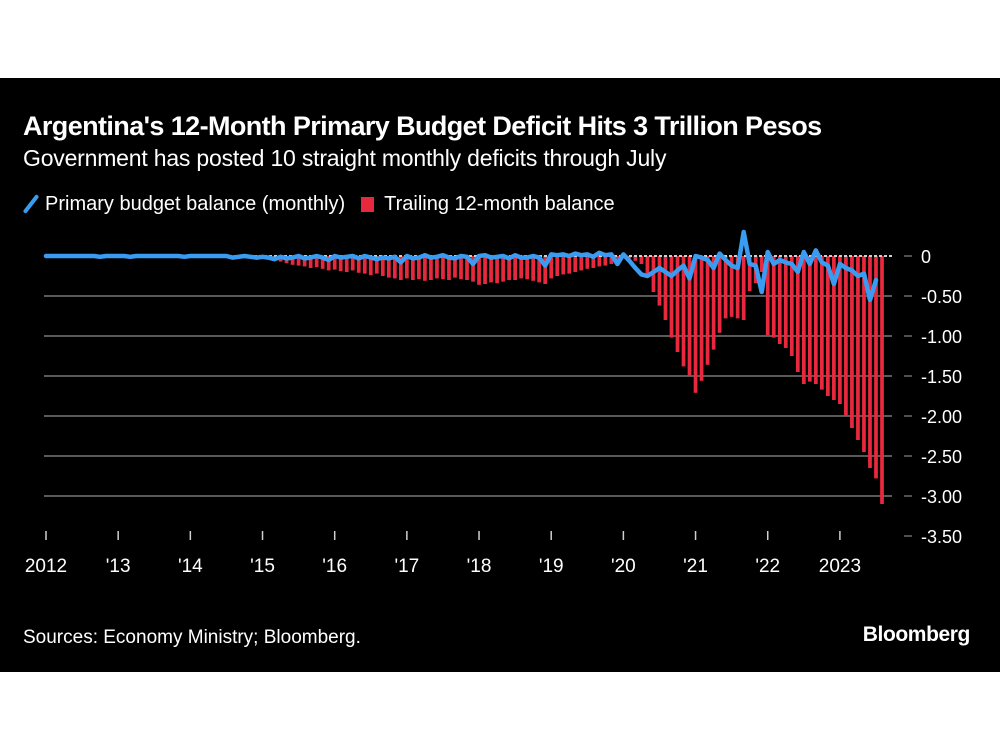  Describe the element at coordinates (499, 203) in the screenshot. I see `legend-label-trailing: Trailing 12-month balance` at that location.